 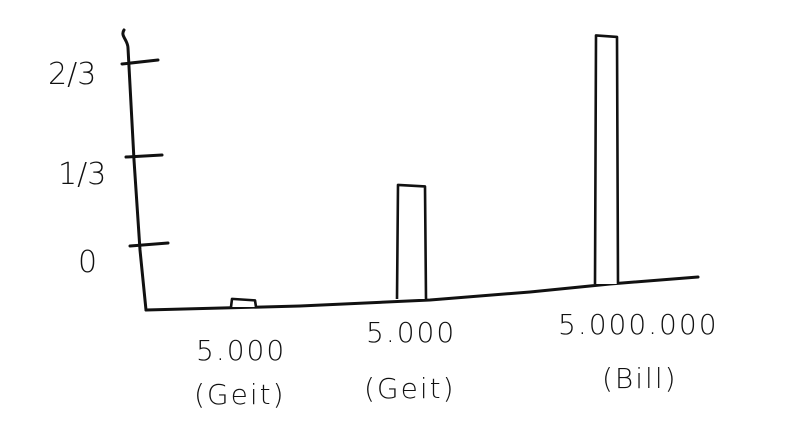 I want to click on category-label-2-name: (Geit), so click(x=410, y=388).